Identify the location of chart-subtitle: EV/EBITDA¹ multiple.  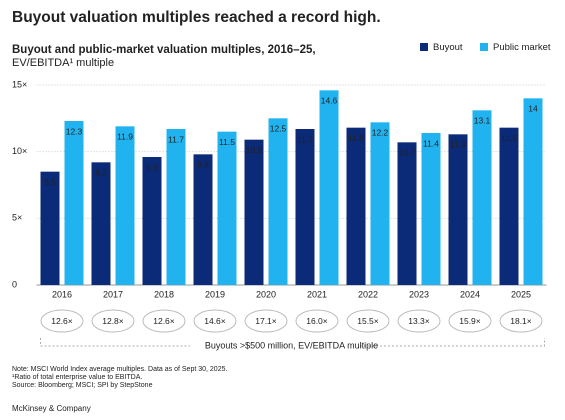
(63, 63).